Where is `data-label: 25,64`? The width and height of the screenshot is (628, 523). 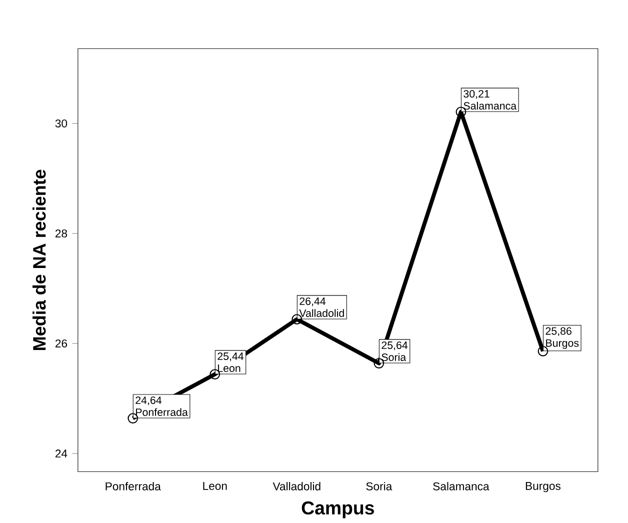 data-label: 25,64 is located at coordinates (395, 346).